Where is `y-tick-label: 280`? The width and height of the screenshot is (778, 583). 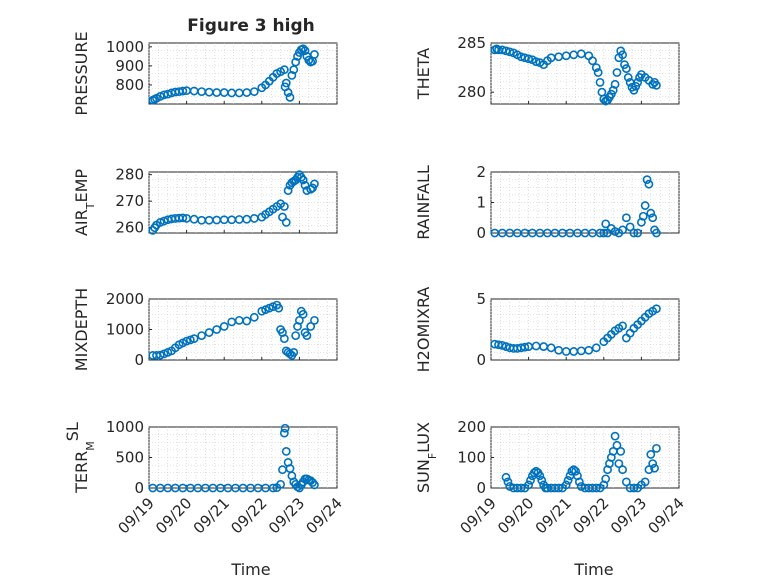 y-tick-label: 280 is located at coordinates (129, 175).